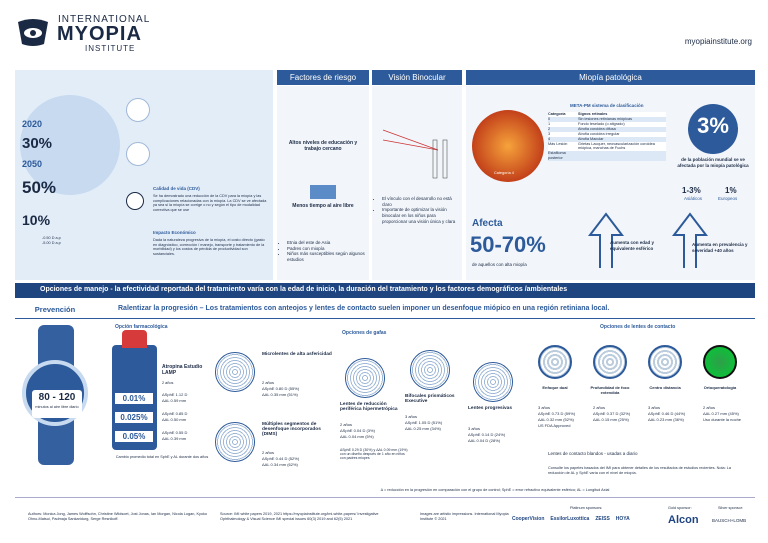  Describe the element at coordinates (557, 413) in the screenshot. I see `value: ΔSphE 0.73 D (59%)` at that location.